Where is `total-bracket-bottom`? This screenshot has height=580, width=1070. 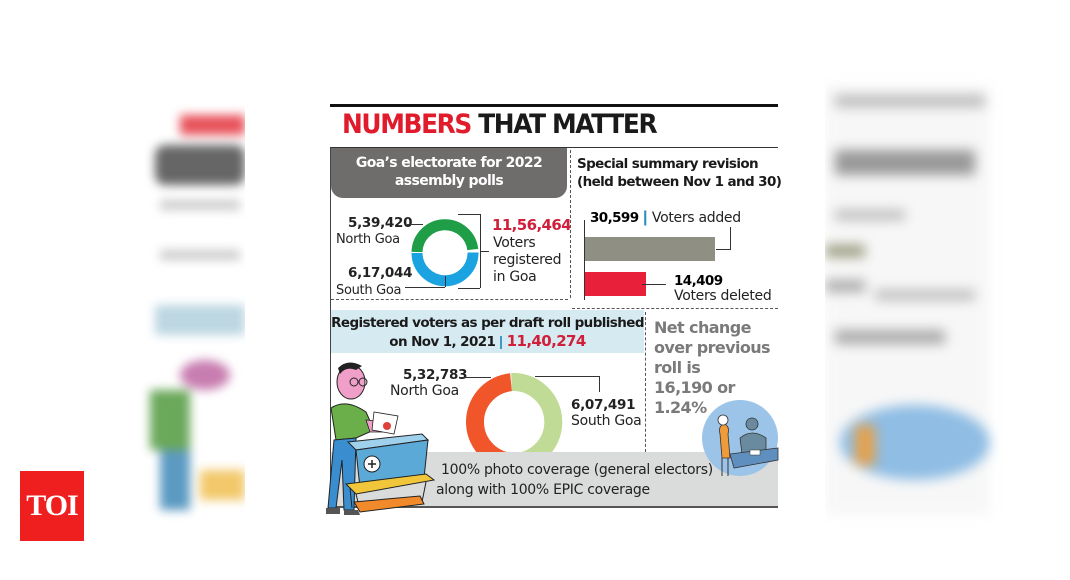 total-bracket-bottom is located at coordinates (469, 288).